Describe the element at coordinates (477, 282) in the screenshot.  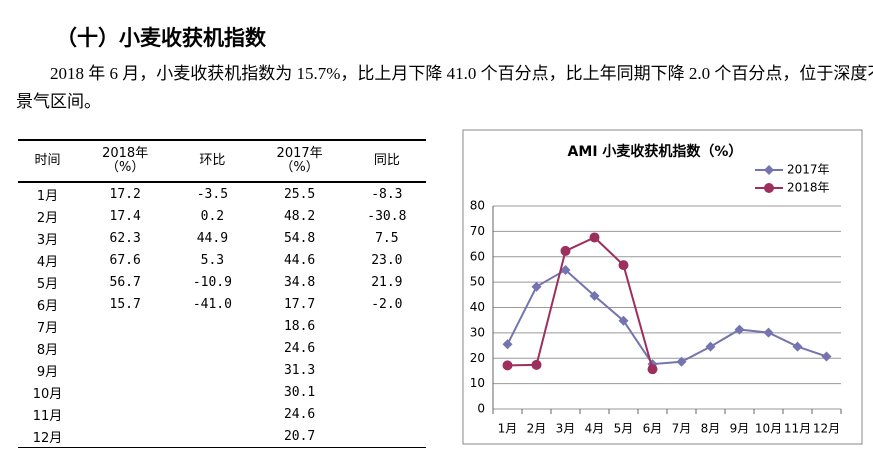
I see `y-tick-label: 50` at that location.